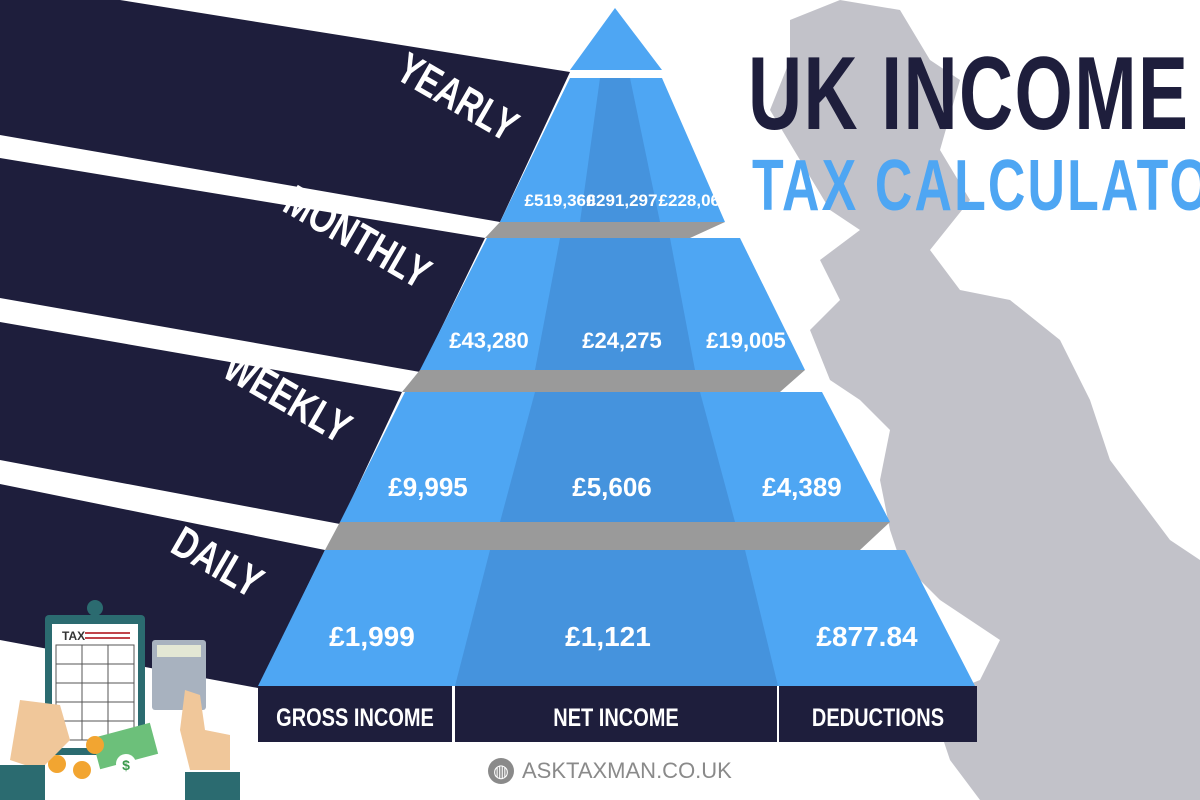  I want to click on daily-gross: £1,999, so click(372, 636).